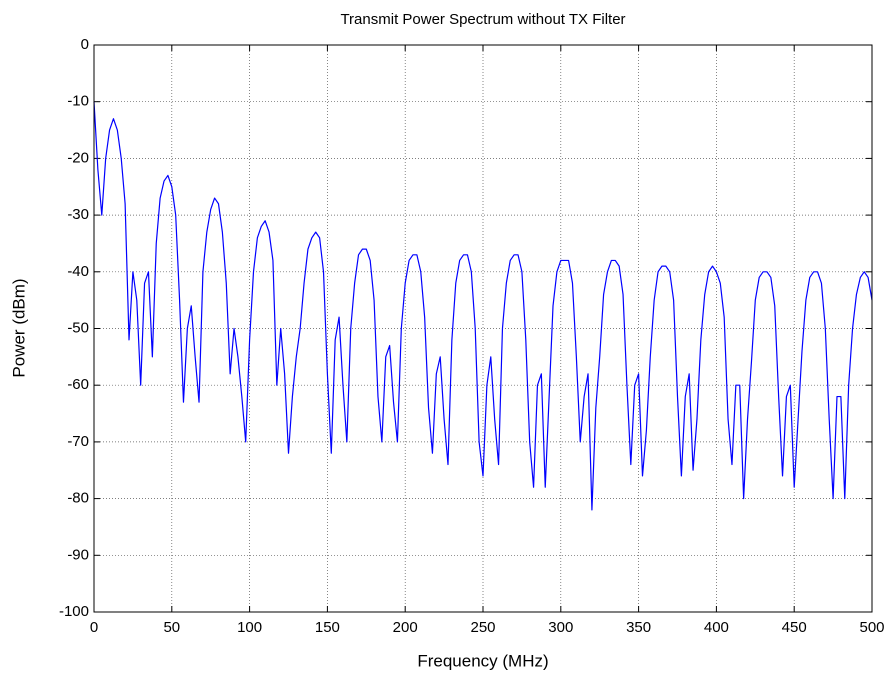  I want to click on y-tick-label: -90, so click(78, 554).